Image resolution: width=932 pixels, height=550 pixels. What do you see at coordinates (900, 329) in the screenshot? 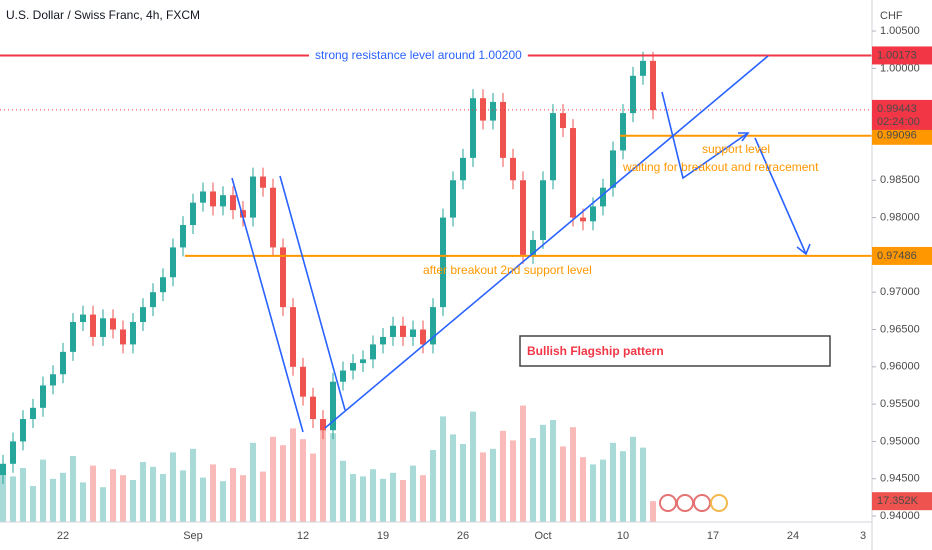
I see `y-tick-label: 0.96500` at bounding box center [900, 329].